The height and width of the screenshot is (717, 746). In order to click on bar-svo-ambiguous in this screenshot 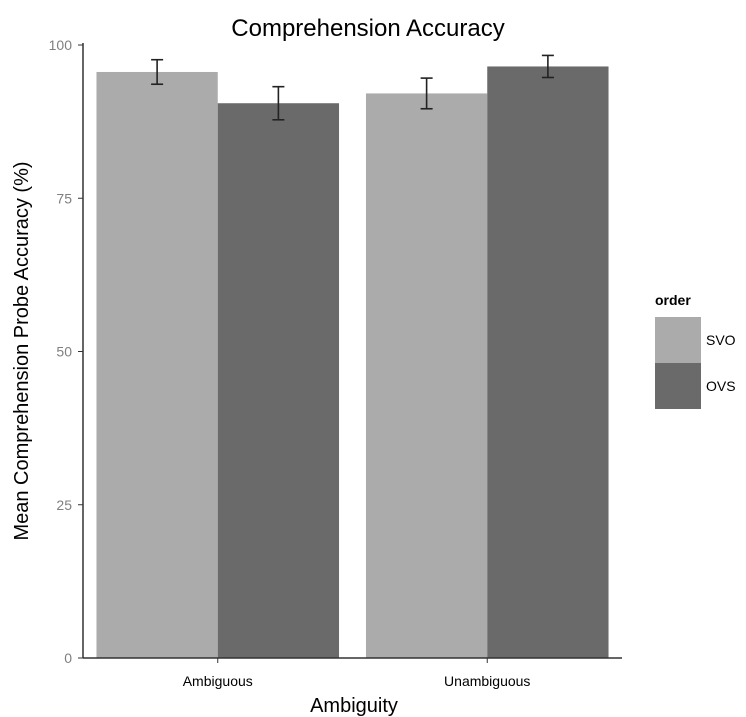, I will do `click(157, 365)`.